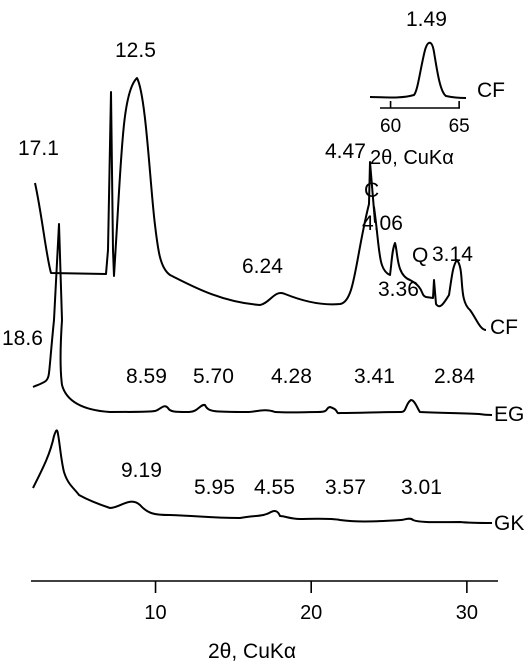 Image resolution: width=526 pixels, height=667 pixels. I want to click on peak-label-cf-4.47: 4.47, so click(345, 151).